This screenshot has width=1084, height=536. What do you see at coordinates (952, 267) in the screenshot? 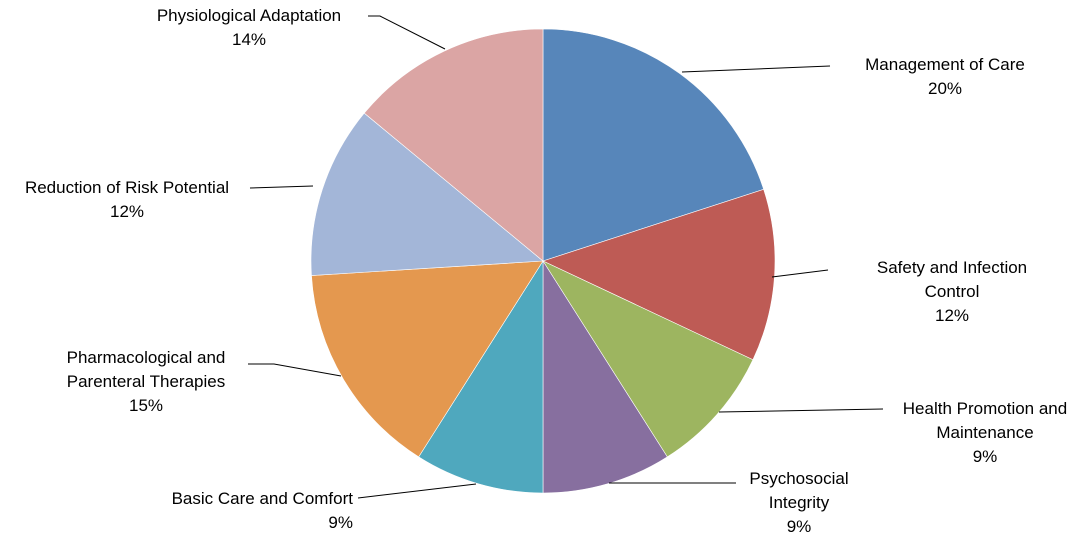
I see `slice-name-line: Safety and Infection` at bounding box center [952, 267].